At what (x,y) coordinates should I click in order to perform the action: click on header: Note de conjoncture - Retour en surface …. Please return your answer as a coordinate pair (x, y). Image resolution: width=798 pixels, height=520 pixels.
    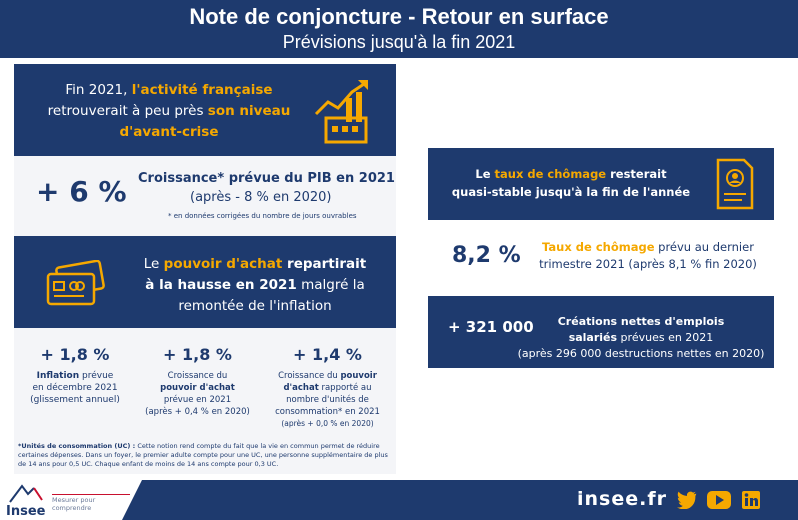
    Looking at the image, I should click on (399, 29).